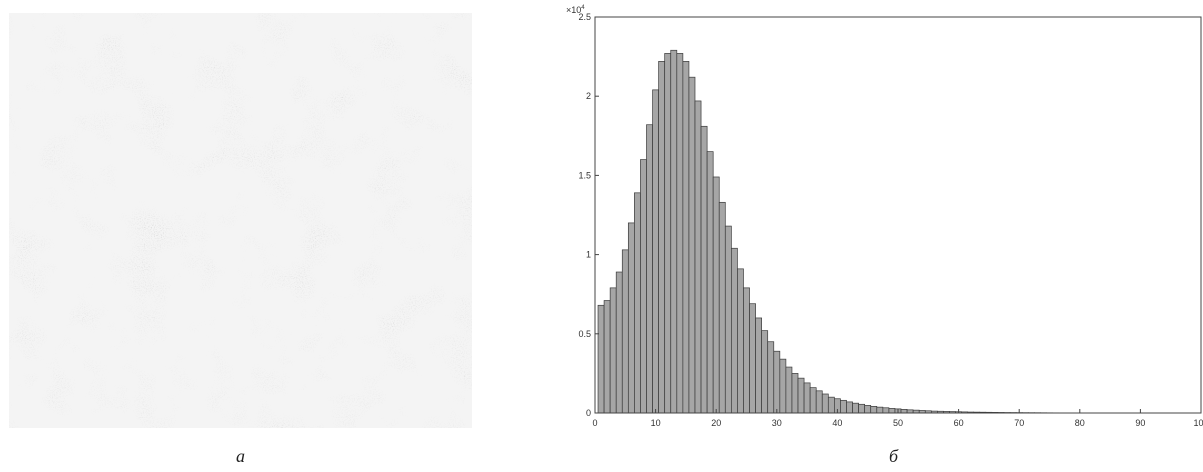 The height and width of the screenshot is (472, 1203). What do you see at coordinates (1140, 423) in the screenshot?
I see `x-tick-label: 90` at bounding box center [1140, 423].